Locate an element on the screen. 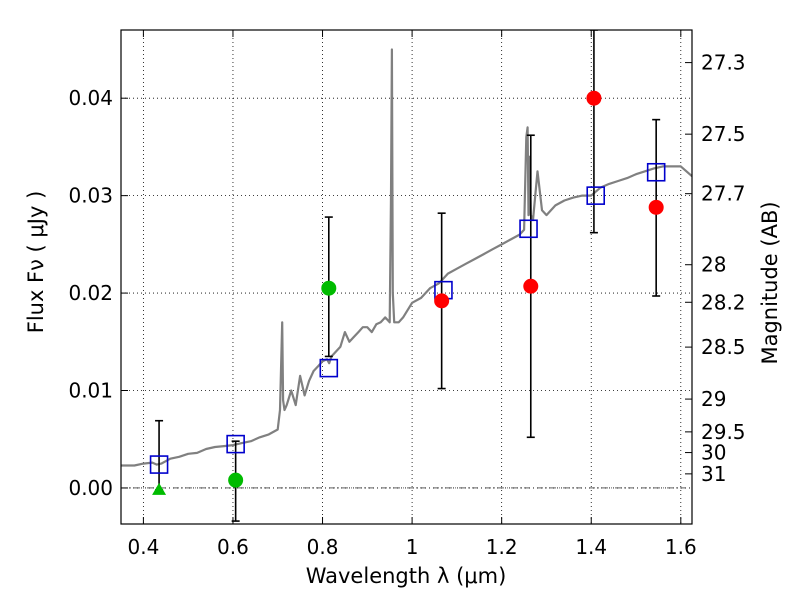 Image resolution: width=800 pixels, height=600 pixels. magnitude-tick-label: 28.5 is located at coordinates (723, 347).